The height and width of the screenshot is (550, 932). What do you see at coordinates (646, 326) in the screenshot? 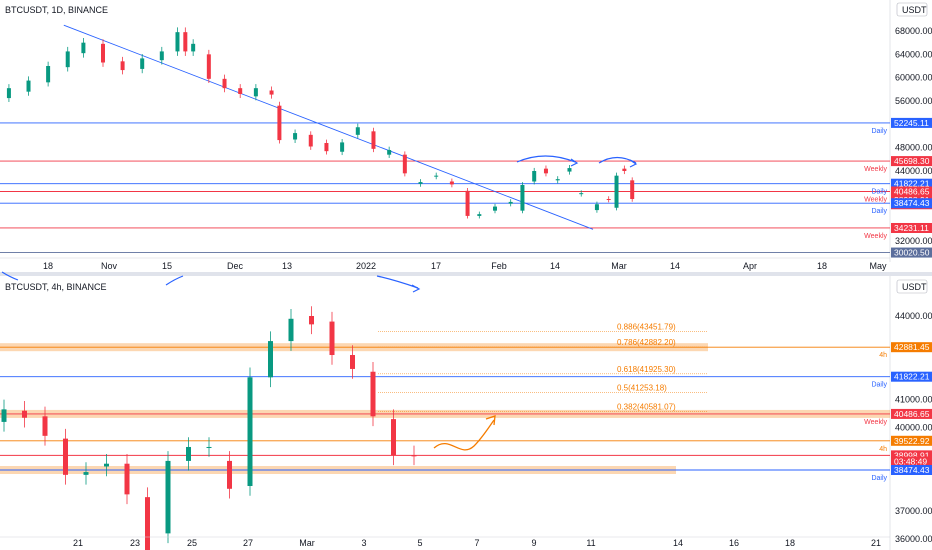
I see `fib-level-label: 0.886(43451.79)` at bounding box center [646, 326].